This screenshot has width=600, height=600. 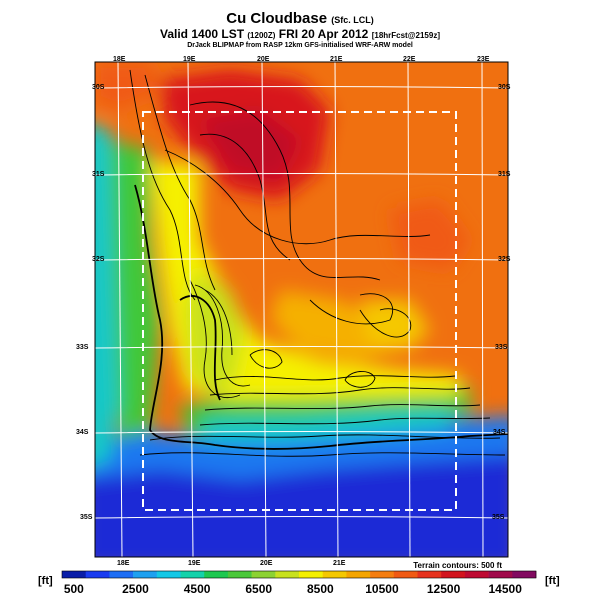 What do you see at coordinates (98, 174) in the screenshot?
I see `lat-left-1: 31S` at bounding box center [98, 174].